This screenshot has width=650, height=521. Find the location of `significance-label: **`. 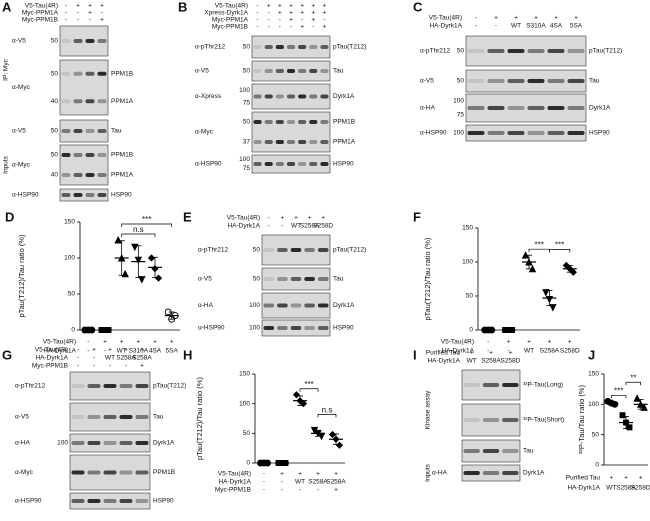

significance-label: ** is located at coordinates (633, 377).